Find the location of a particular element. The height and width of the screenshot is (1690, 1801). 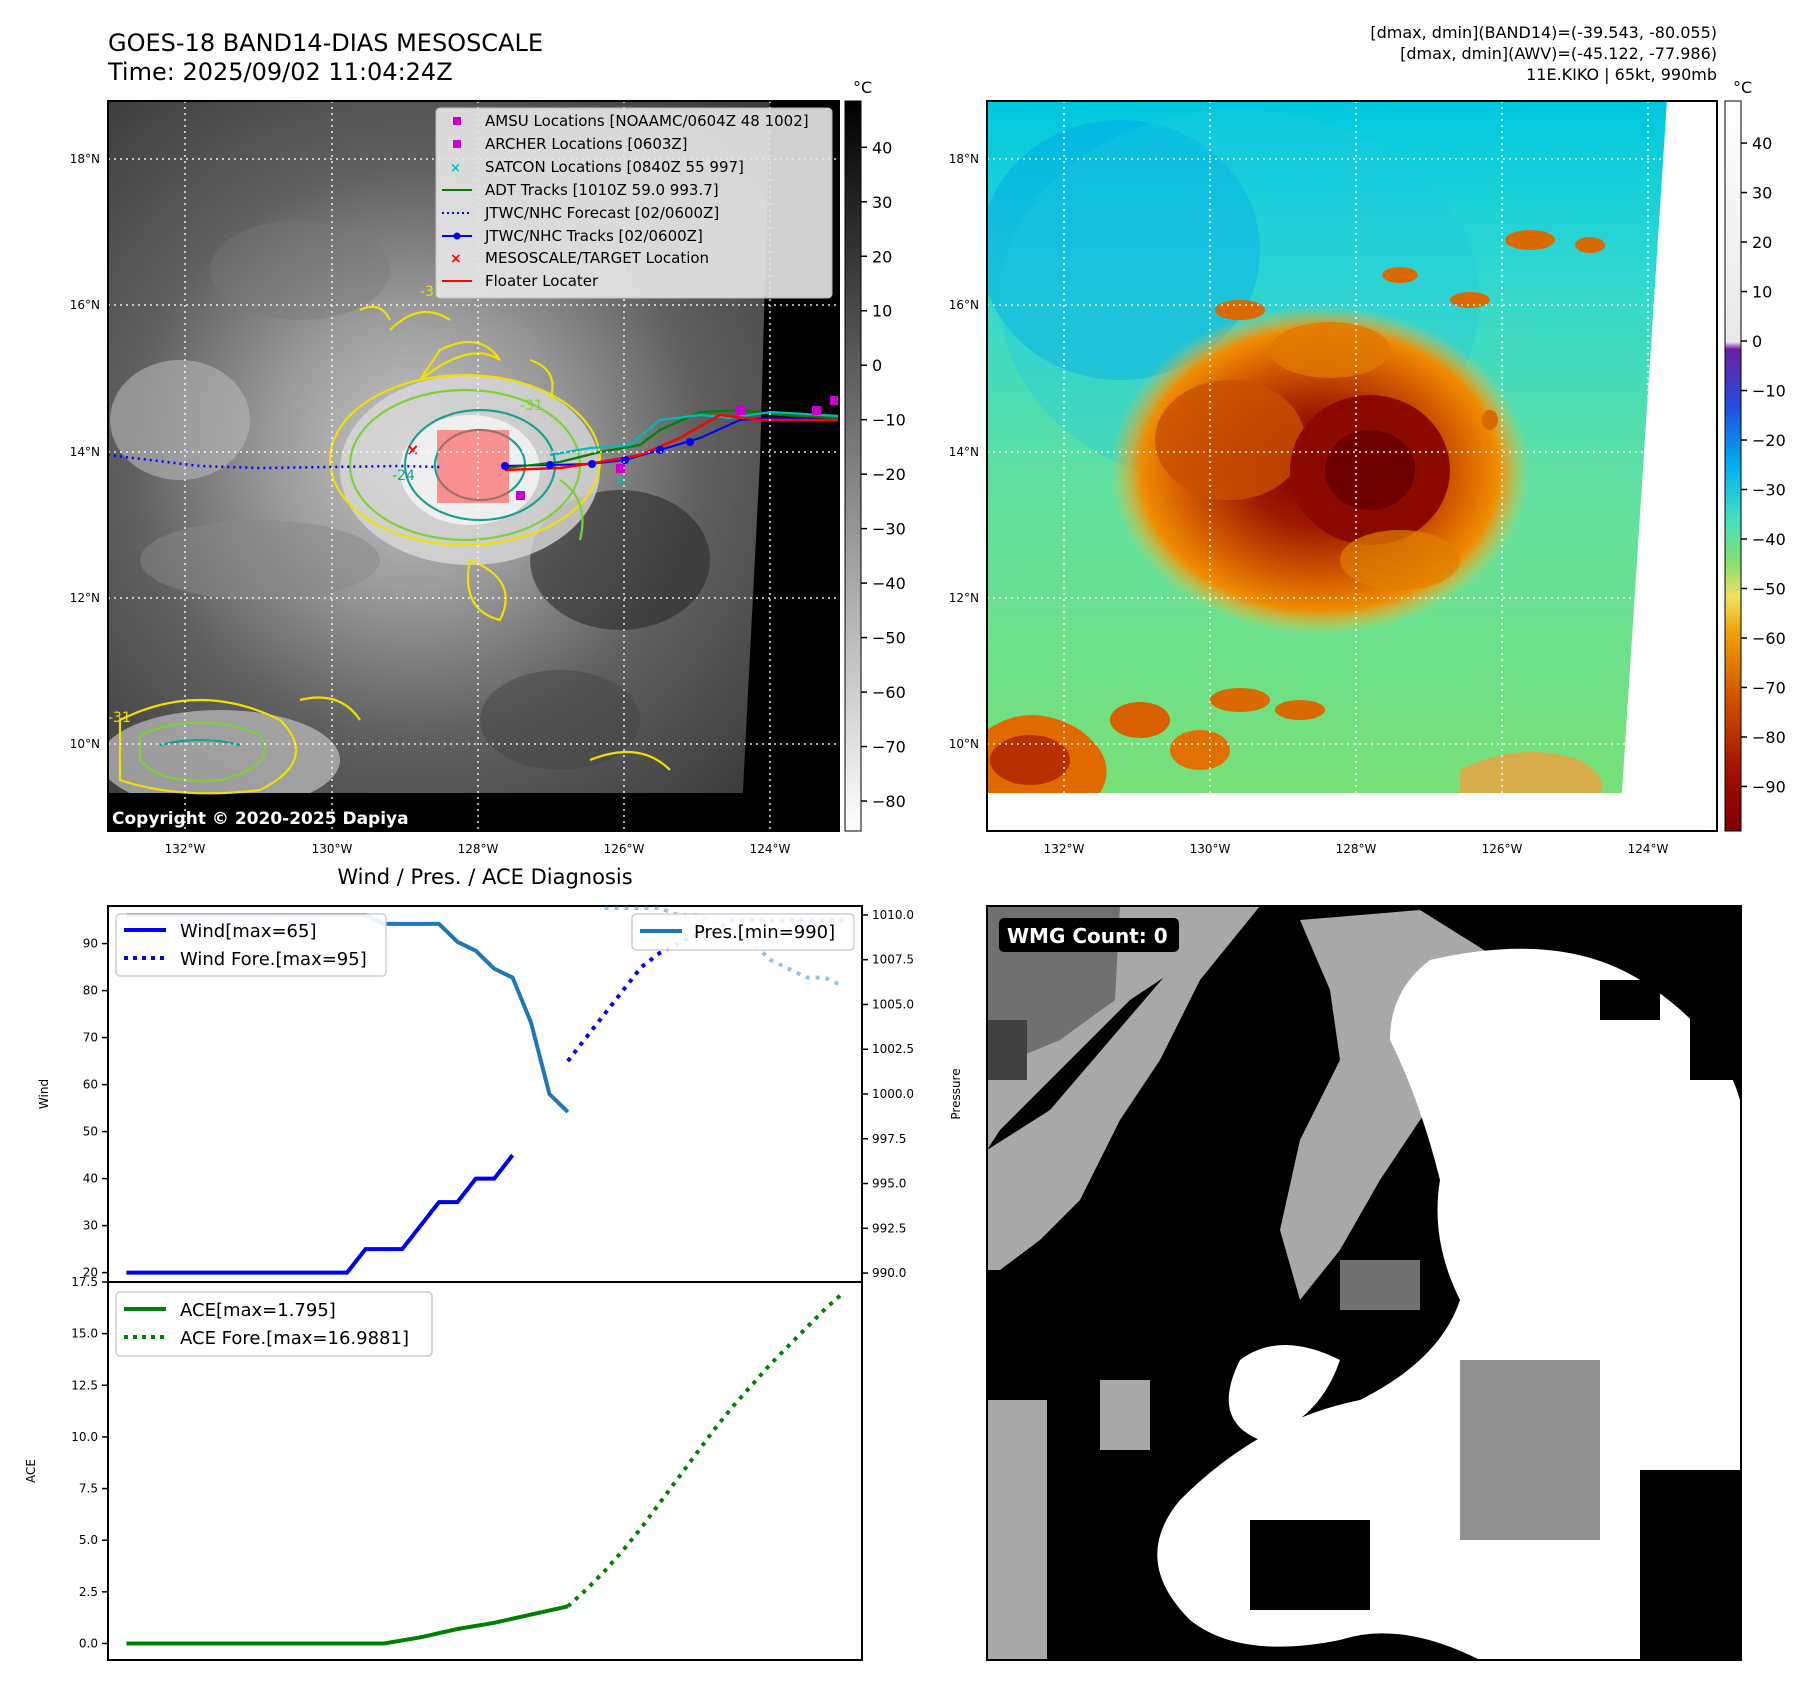

left-colorbar-tick-label: 0 is located at coordinates (877, 365).